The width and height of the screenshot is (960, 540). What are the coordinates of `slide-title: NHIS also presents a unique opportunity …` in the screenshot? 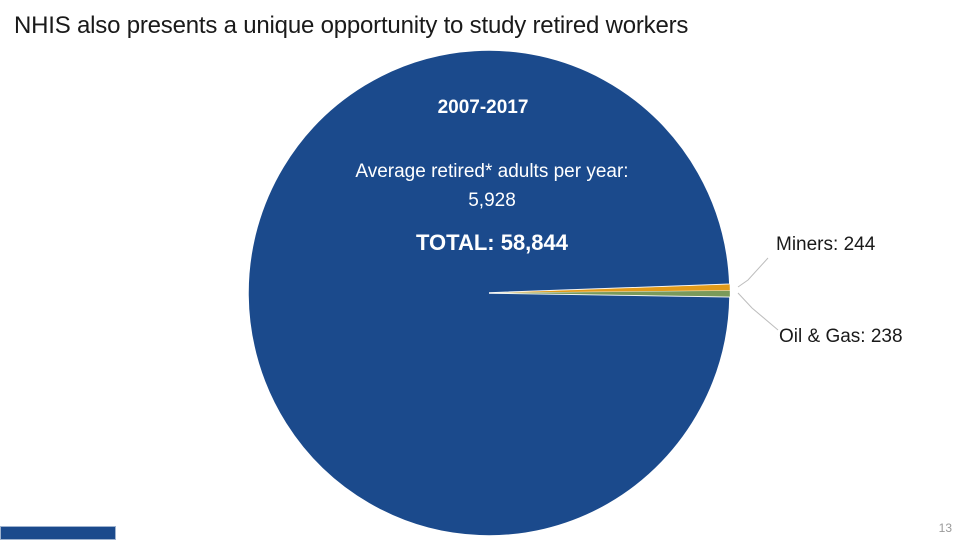 It's located at (351, 25).